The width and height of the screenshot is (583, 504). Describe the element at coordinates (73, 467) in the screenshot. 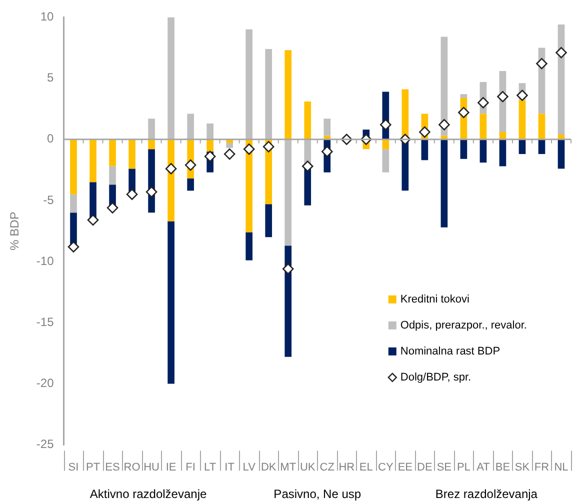

I see `x-tick-label: SI` at that location.